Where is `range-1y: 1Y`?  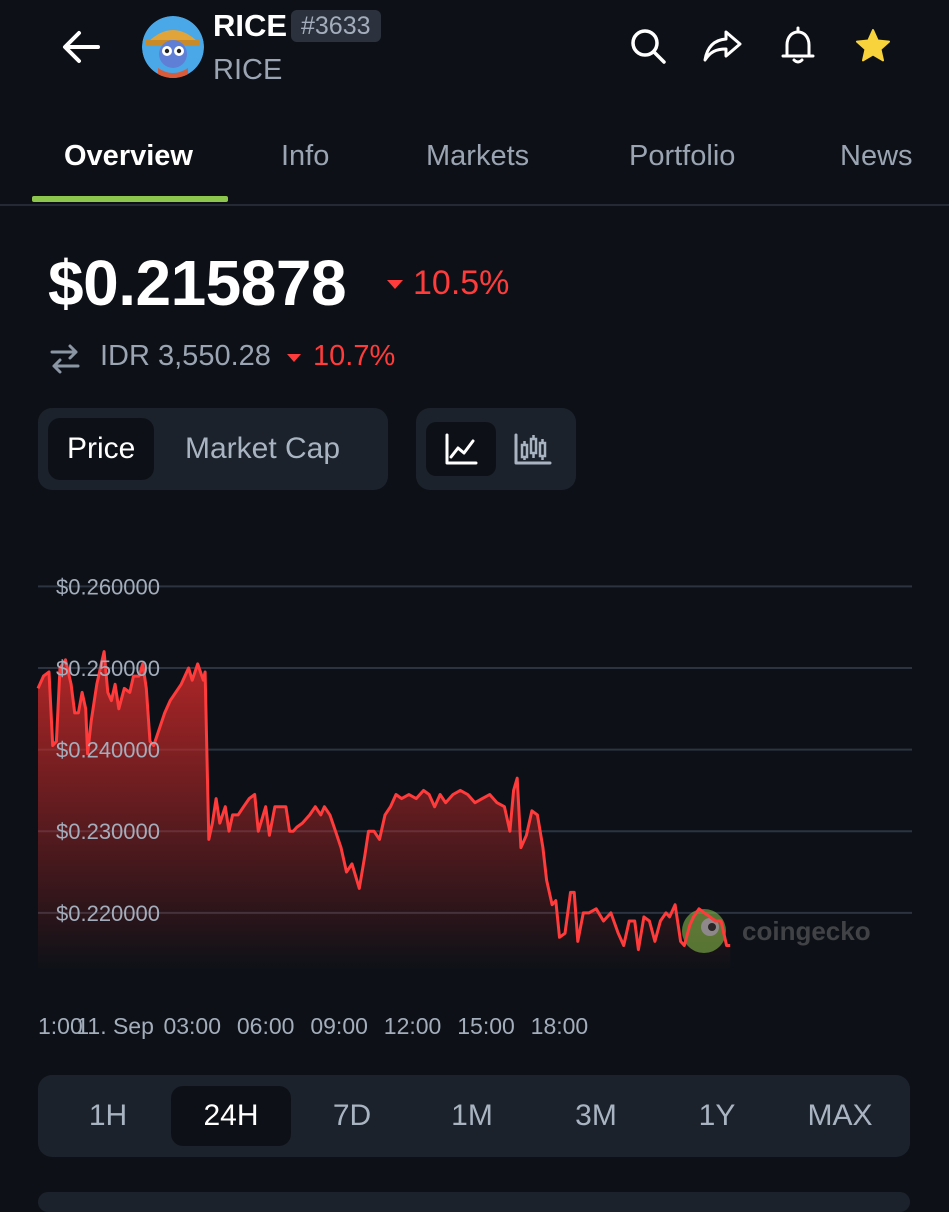 range-1y: 1Y is located at coordinates (717, 1115).